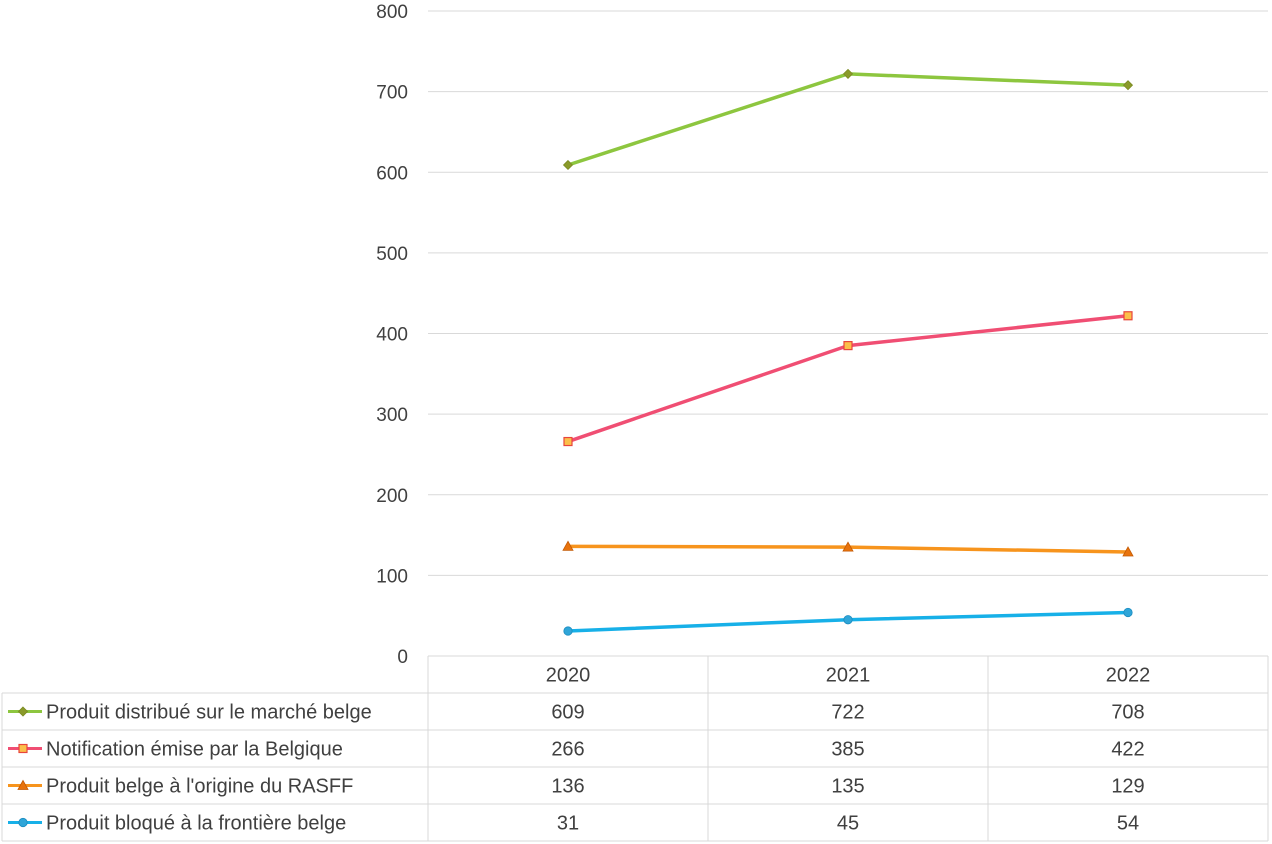  I want to click on table-value-cell: 136, so click(567, 787).